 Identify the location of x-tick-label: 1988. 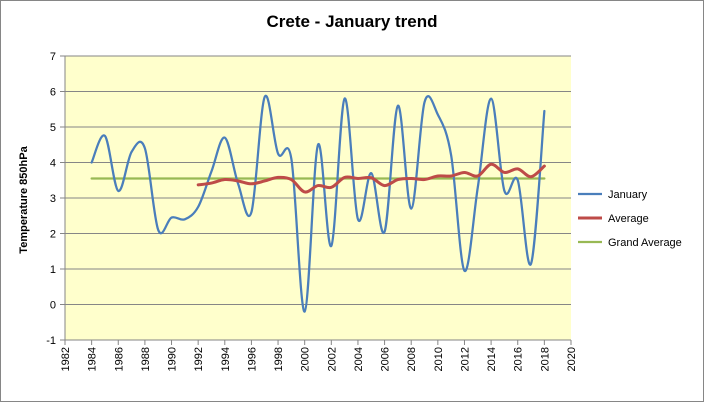
(146, 359).